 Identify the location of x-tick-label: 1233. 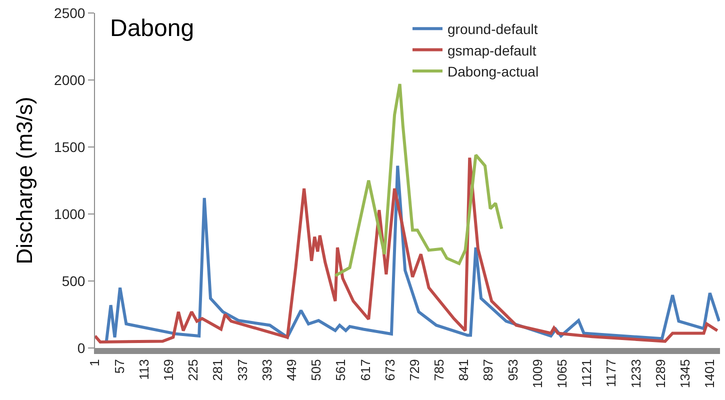
(636, 373).